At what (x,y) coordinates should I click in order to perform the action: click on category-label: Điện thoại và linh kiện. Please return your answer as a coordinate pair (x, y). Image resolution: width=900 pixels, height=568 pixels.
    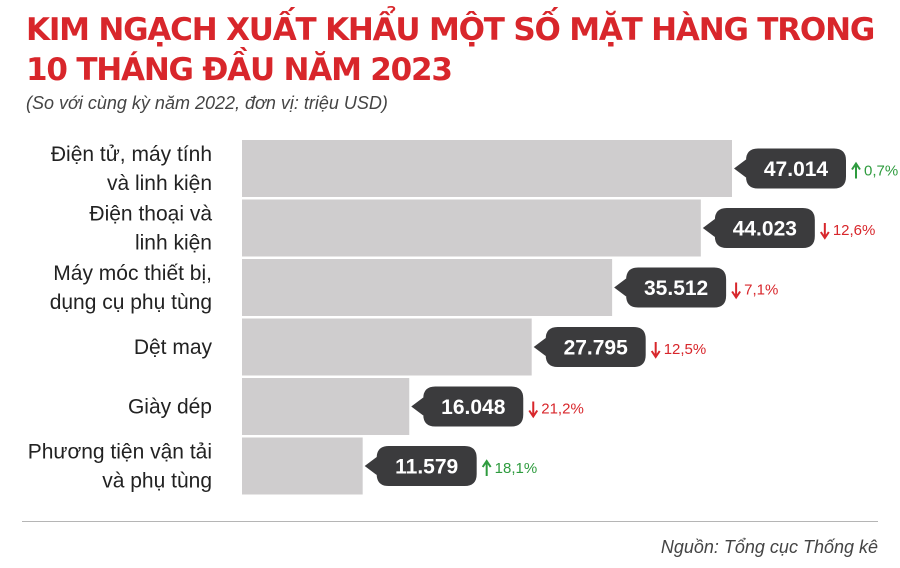
    Looking at the image, I should click on (150, 229).